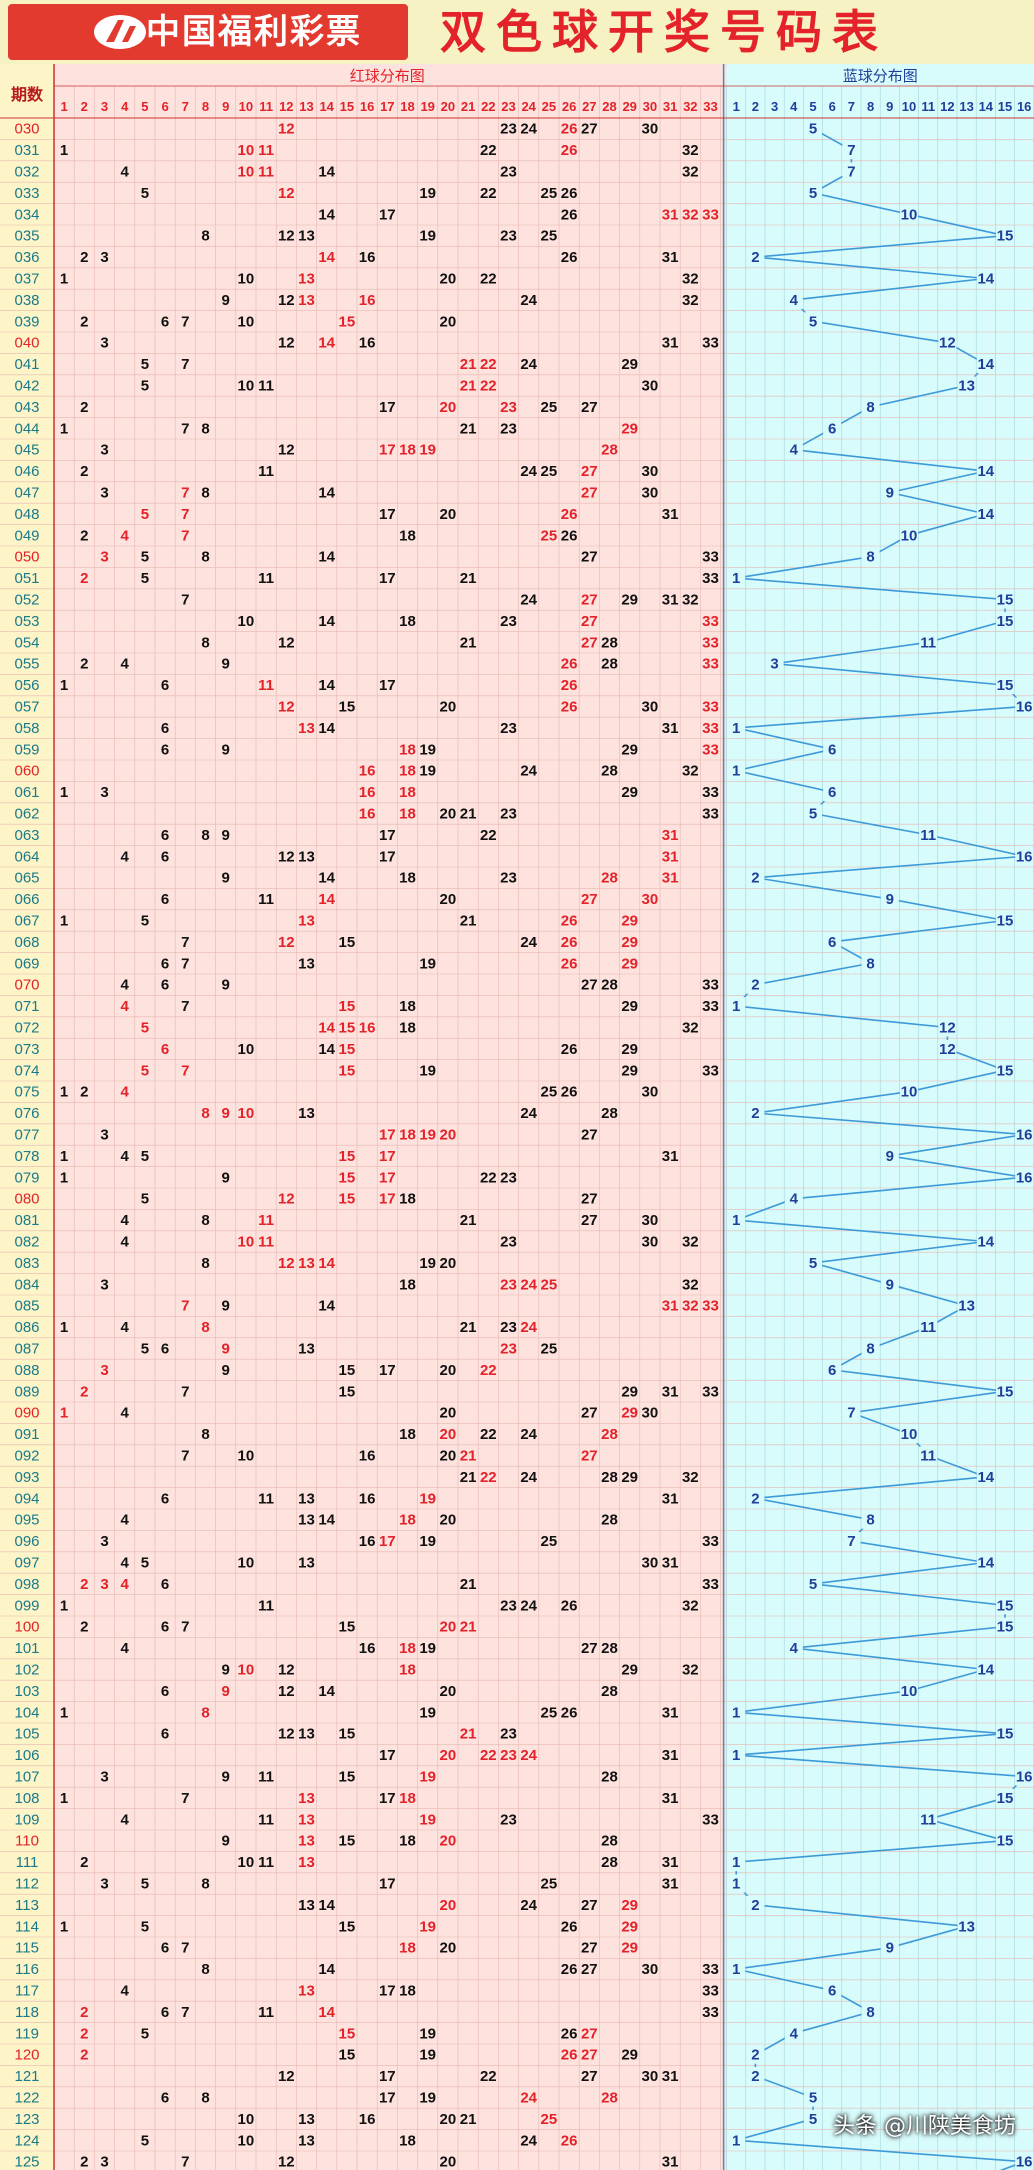 The width and height of the screenshot is (1034, 2170). Describe the element at coordinates (664, 32) in the screenshot. I see `page-title: 双色球开奖号码表` at that location.